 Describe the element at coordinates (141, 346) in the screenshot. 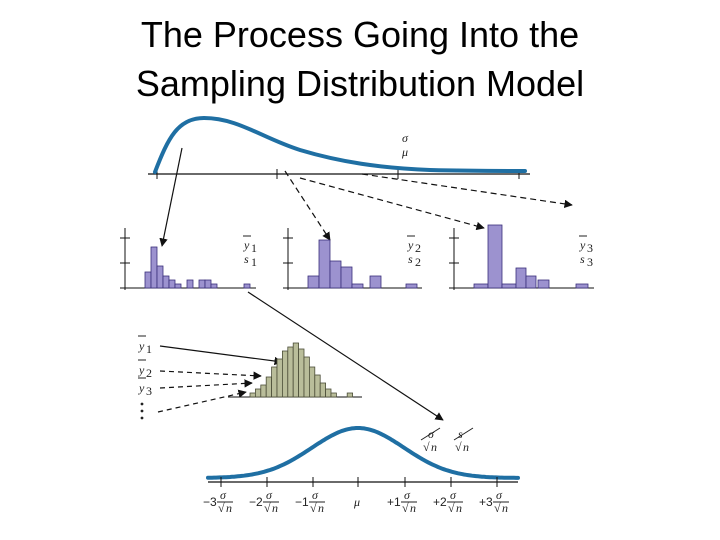

I see `means-list-item-1: y` at that location.